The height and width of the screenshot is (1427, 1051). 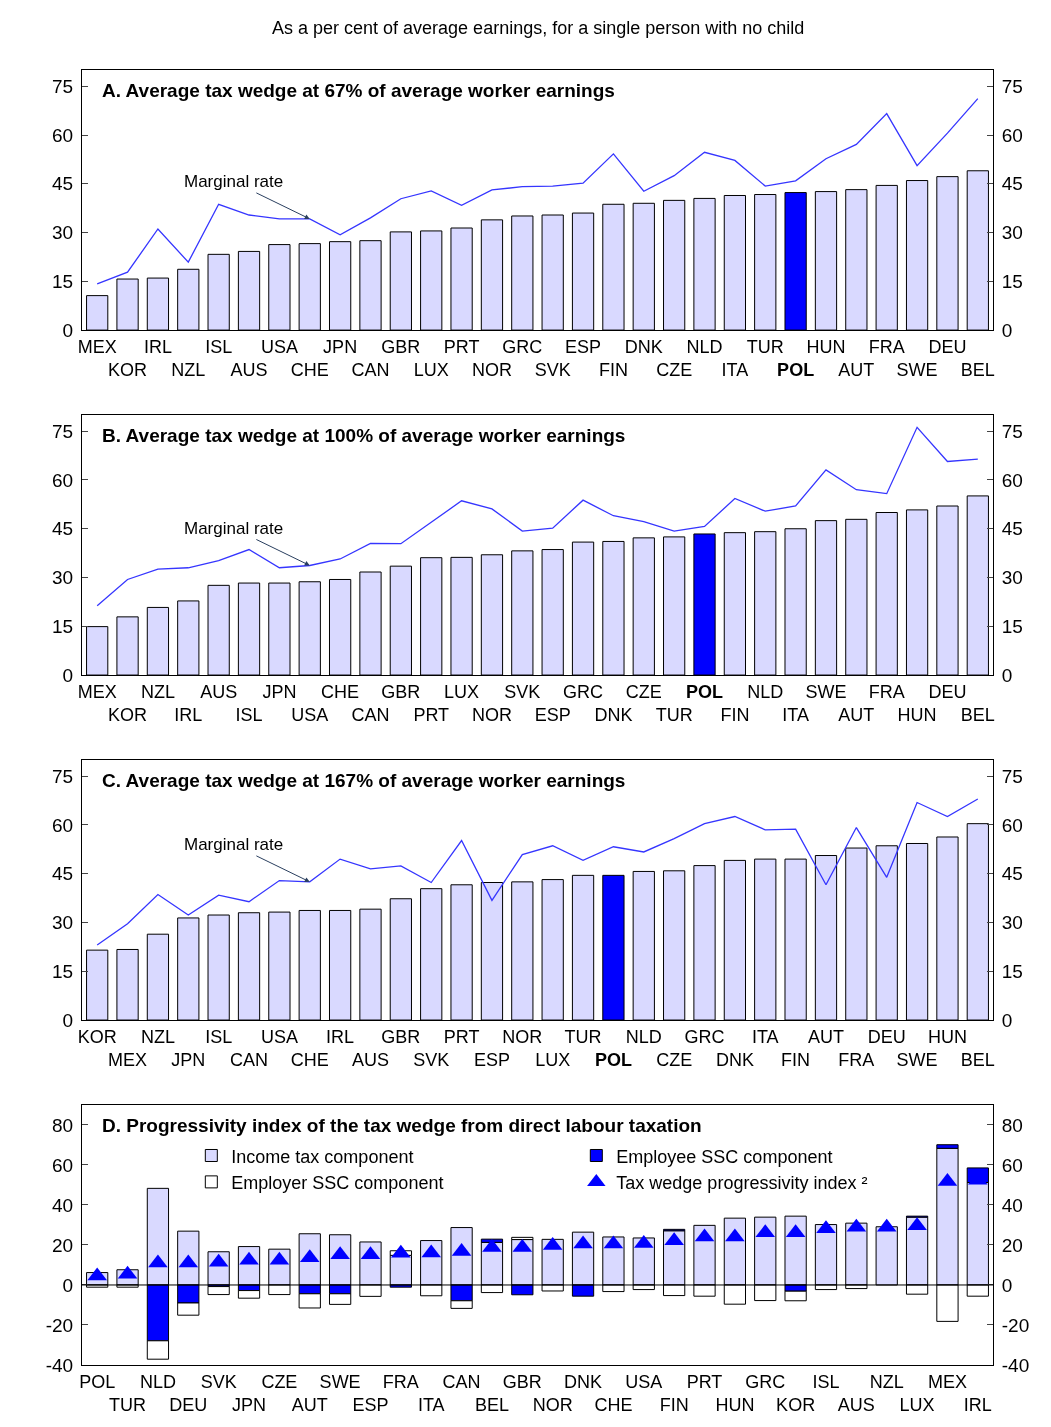 What do you see at coordinates (322, 1156) in the screenshot?
I see `legend-label: Income tax component` at bounding box center [322, 1156].